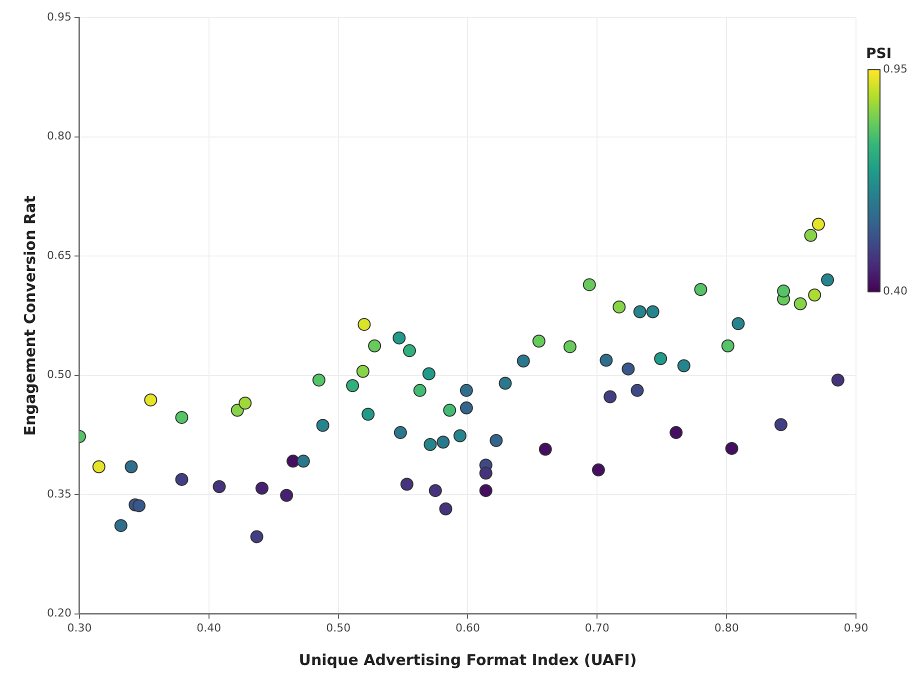 The image size is (920, 682). What do you see at coordinates (59, 136) in the screenshot?
I see `y-tick-label: 0.80` at bounding box center [59, 136].